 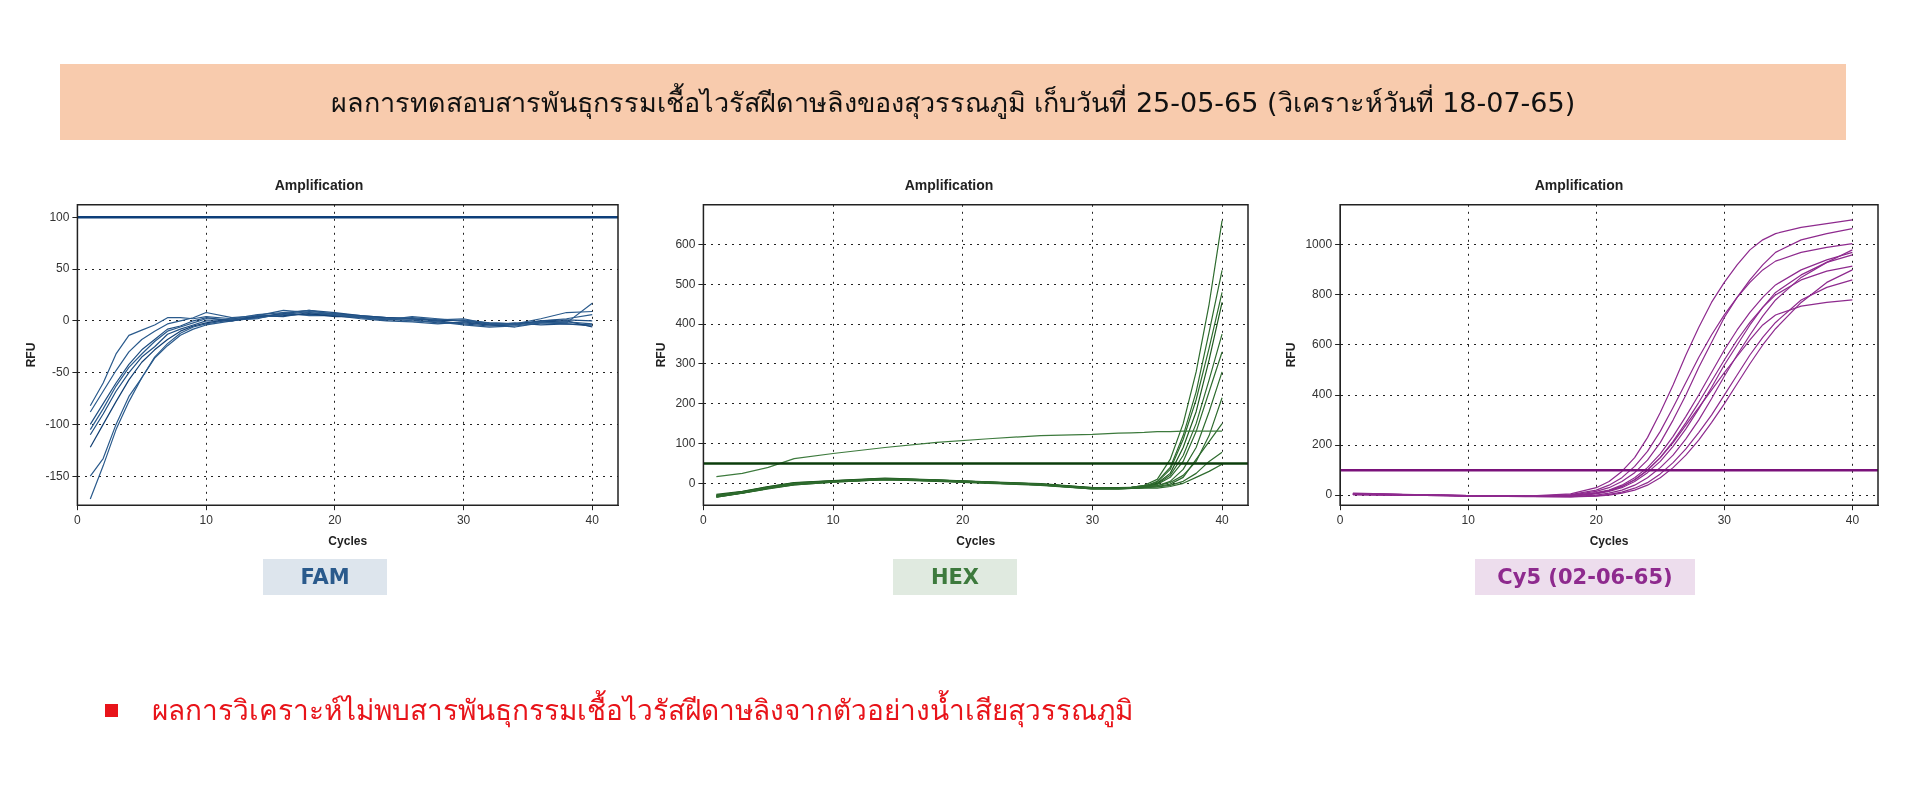 What do you see at coordinates (57, 423) in the screenshot?
I see `y-tick-label: -100` at bounding box center [57, 423].